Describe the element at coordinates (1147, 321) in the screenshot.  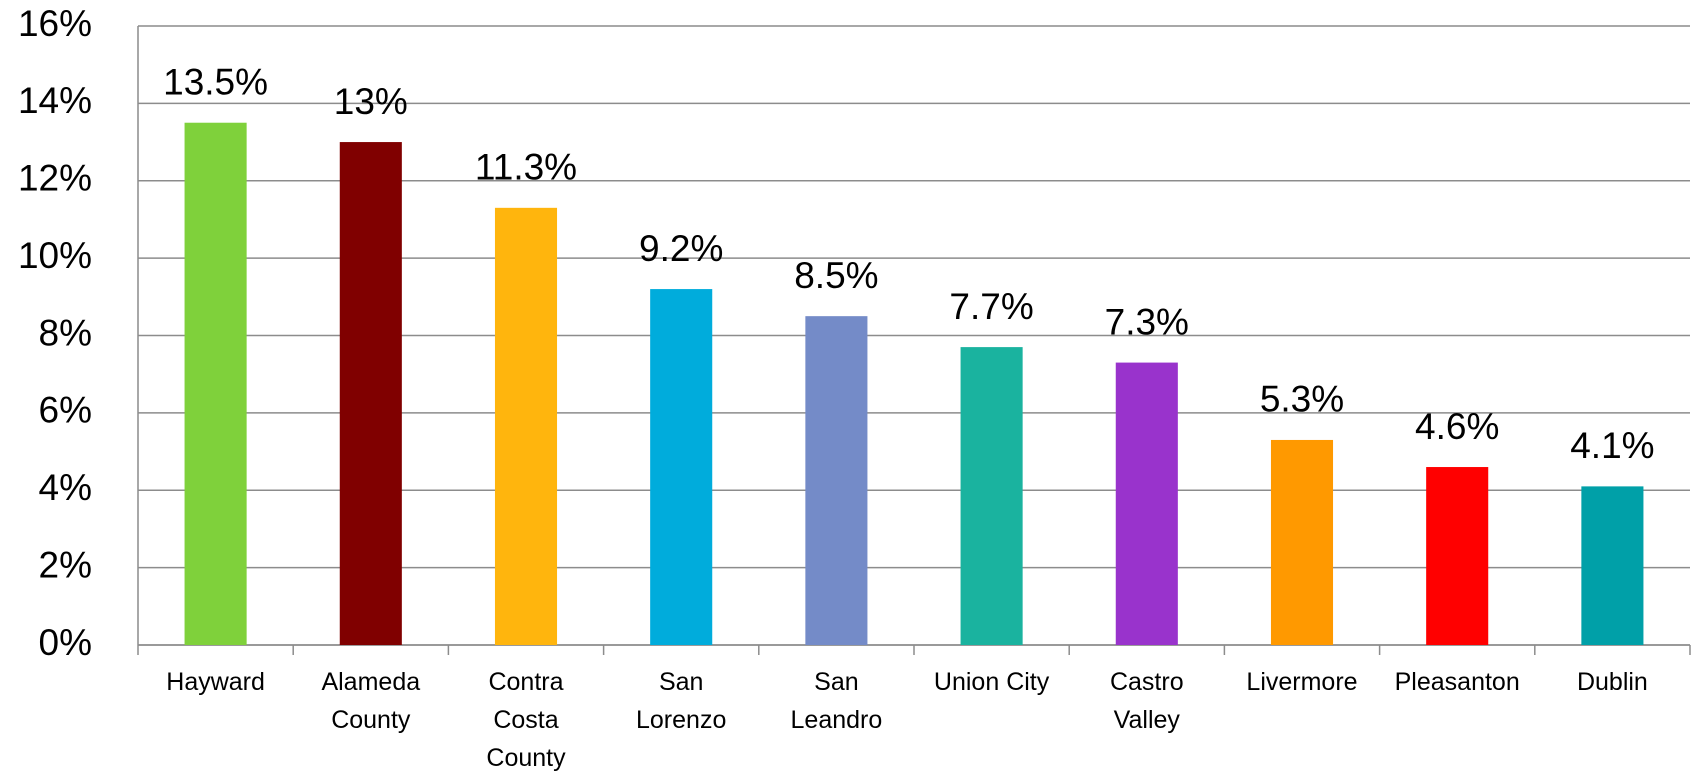
I see `data-label: 7.3%` at that location.